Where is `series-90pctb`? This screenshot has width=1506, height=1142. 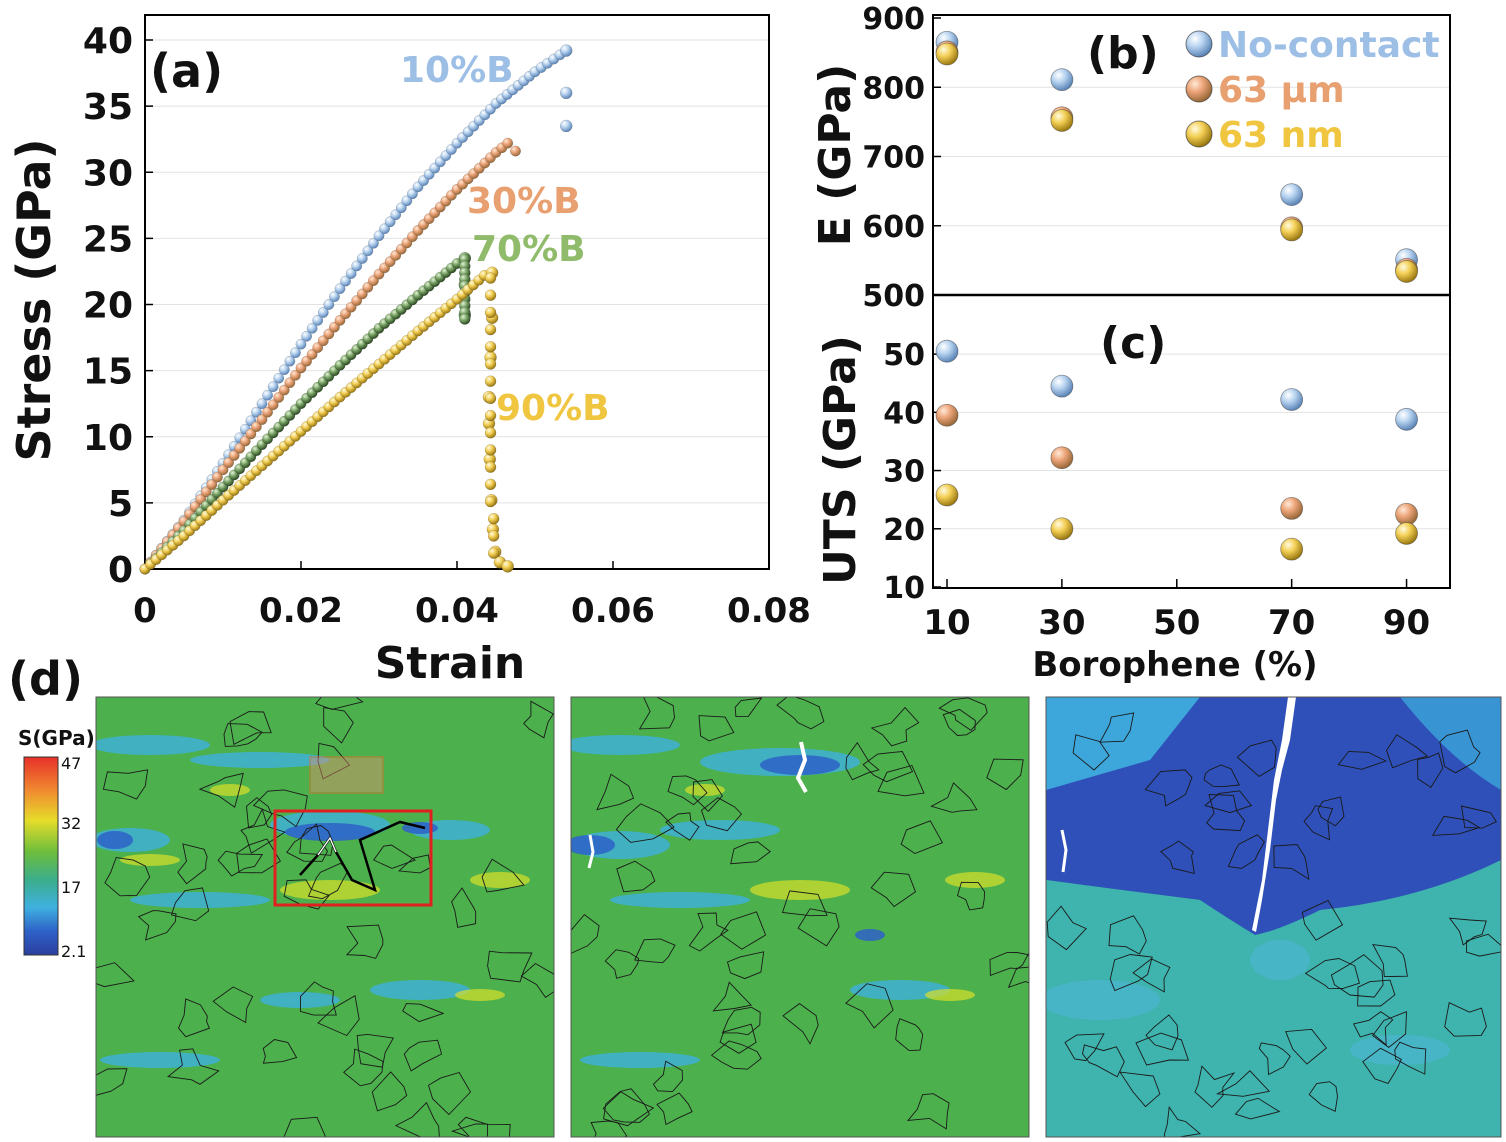
series-90pctb is located at coordinates (326, 420).